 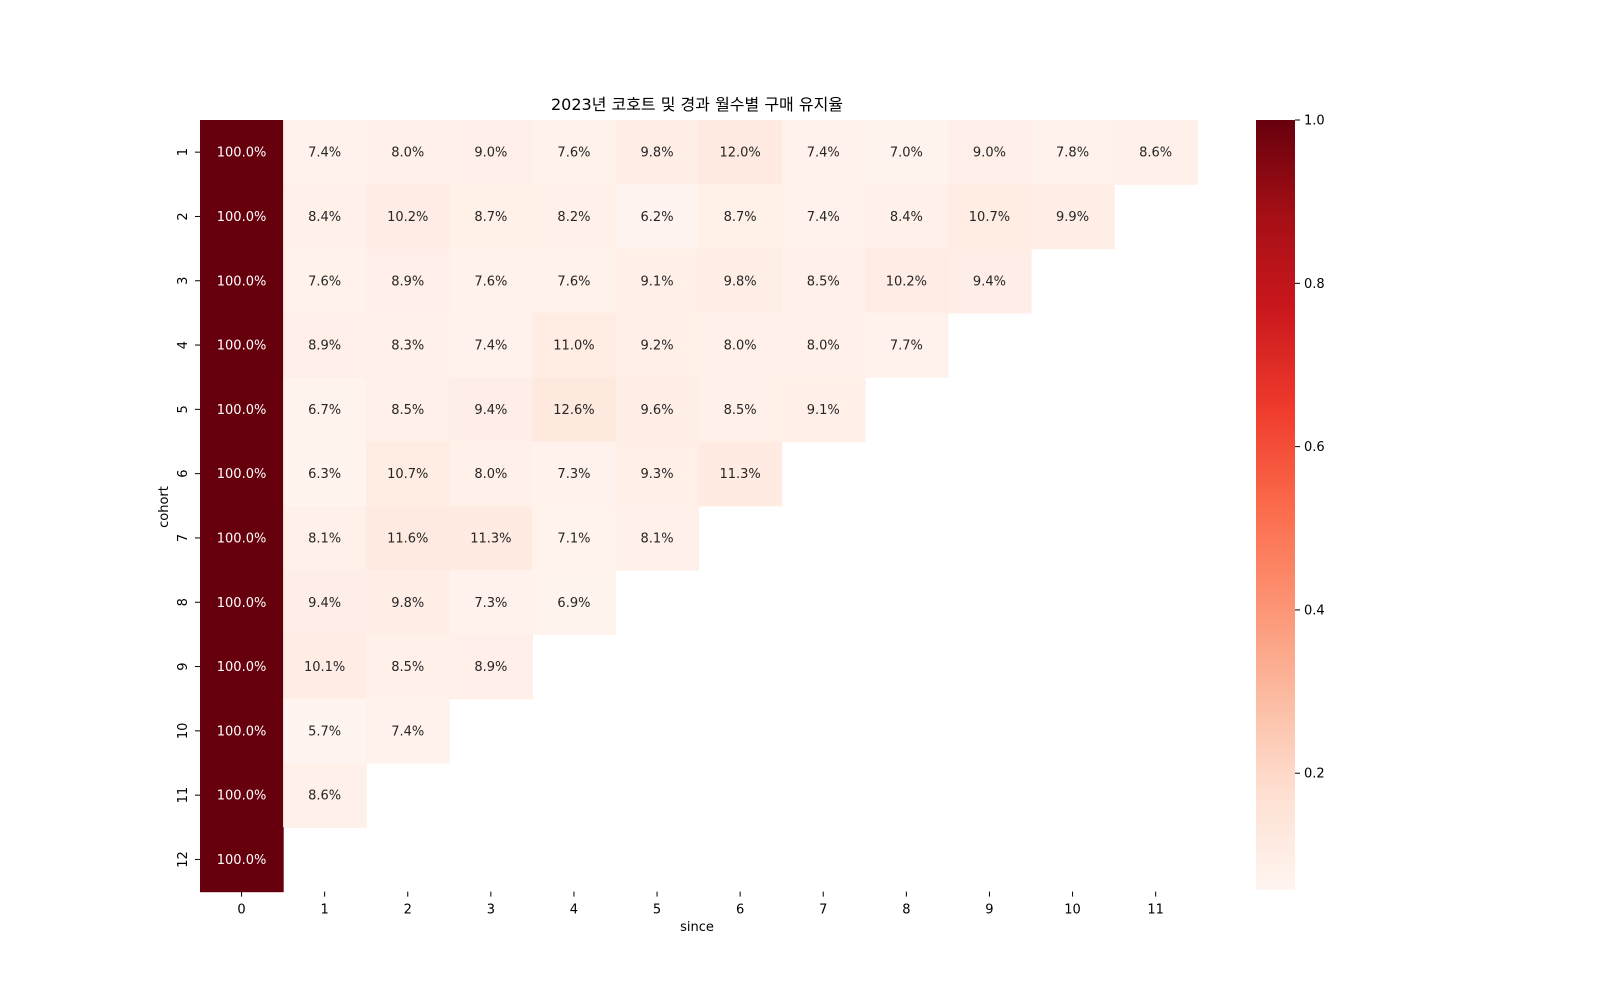 What do you see at coordinates (697, 104) in the screenshot?
I see `chart-title: 2023년 코호트 및 경과 월수별 구매 유지율` at bounding box center [697, 104].